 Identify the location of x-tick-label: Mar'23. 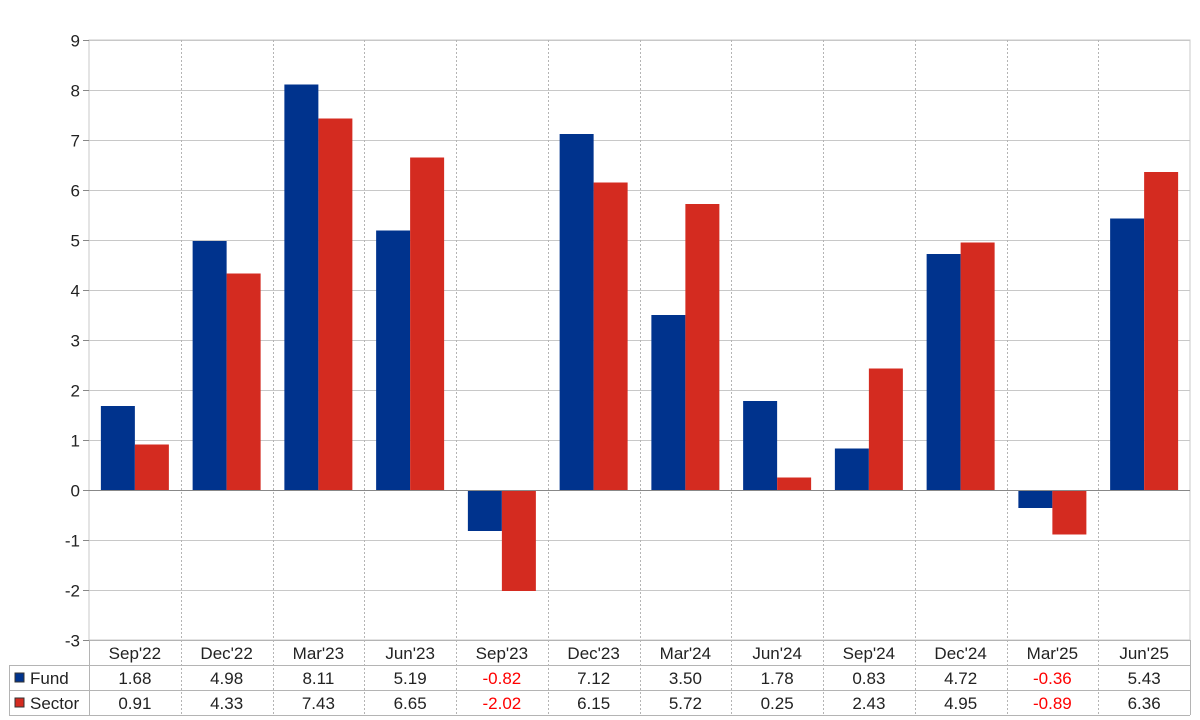
(318, 653).